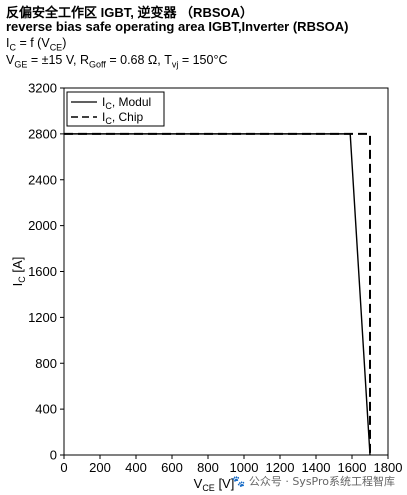 The height and width of the screenshot is (495, 407). I want to click on y-tick-label: 0, so click(53, 455).